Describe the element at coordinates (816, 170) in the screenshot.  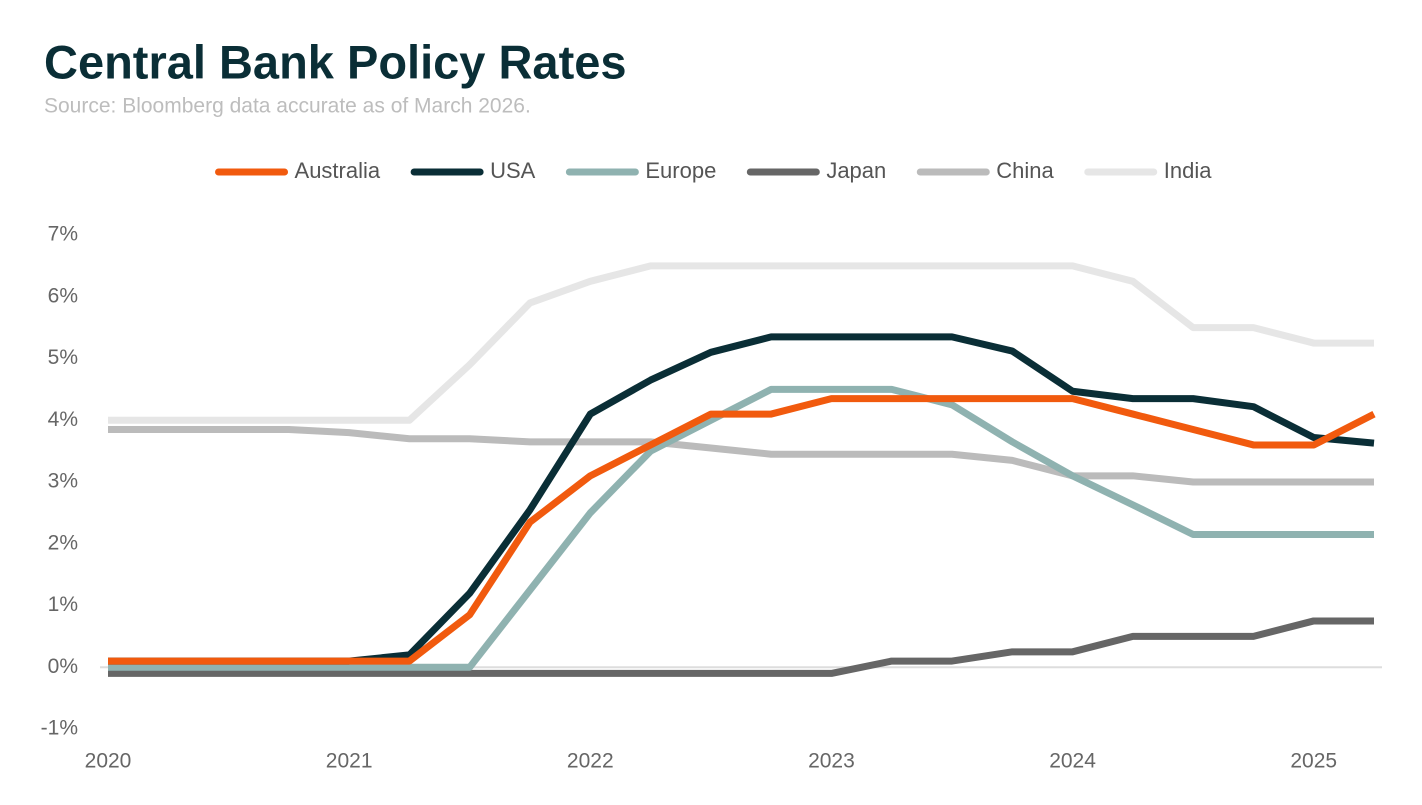
I see `legend-item: Japan` at that location.